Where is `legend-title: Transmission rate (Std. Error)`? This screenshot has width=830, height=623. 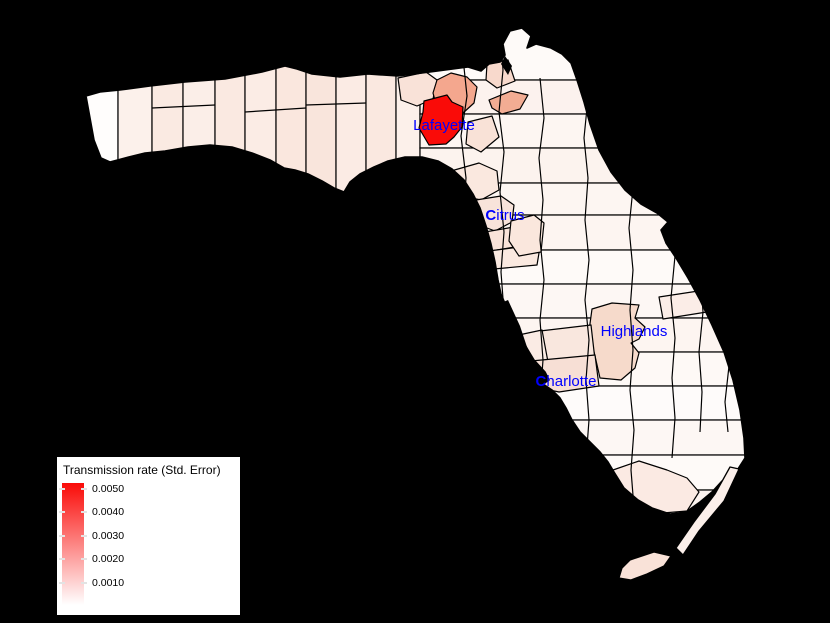
legend-title: Transmission rate (Std. Error) is located at coordinates (142, 470).